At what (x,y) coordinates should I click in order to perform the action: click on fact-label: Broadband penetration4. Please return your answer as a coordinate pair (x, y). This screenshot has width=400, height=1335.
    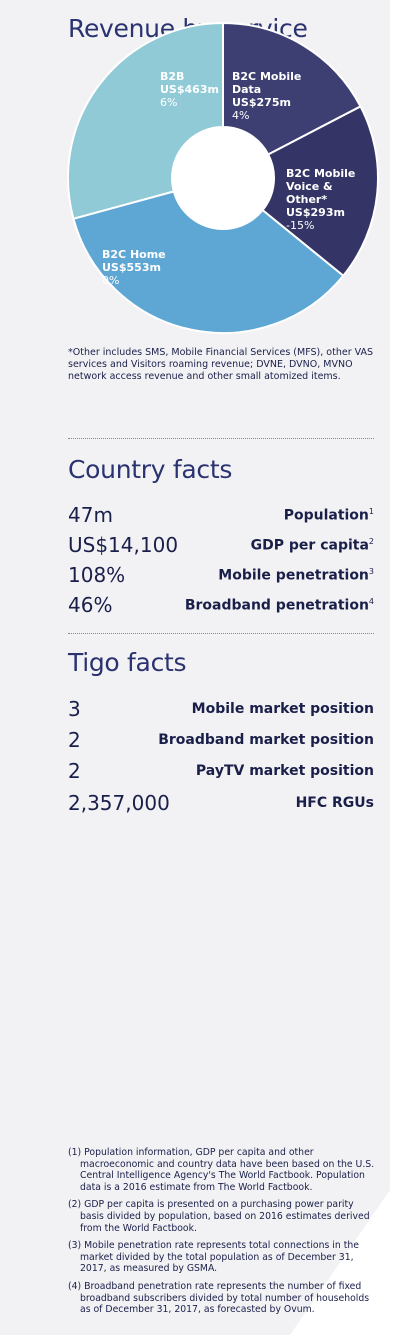
    Looking at the image, I should click on (279, 605).